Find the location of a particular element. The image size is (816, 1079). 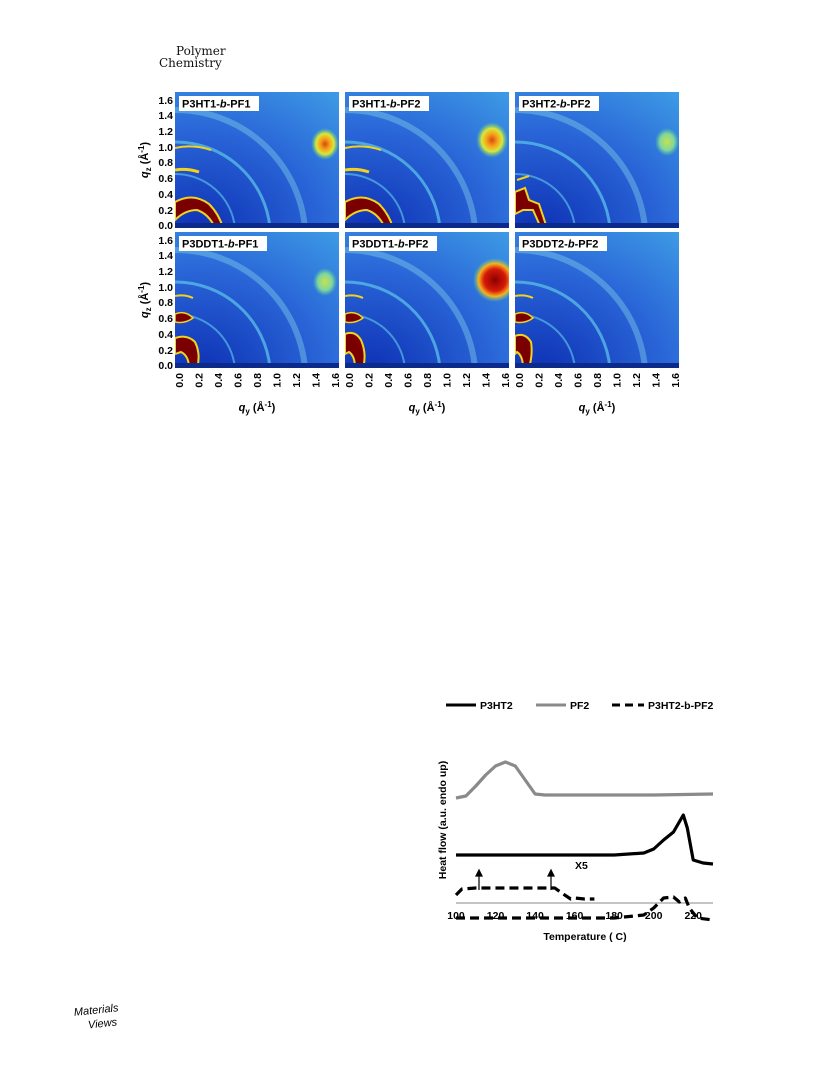

x-tick-label: 140 is located at coordinates (535, 916).